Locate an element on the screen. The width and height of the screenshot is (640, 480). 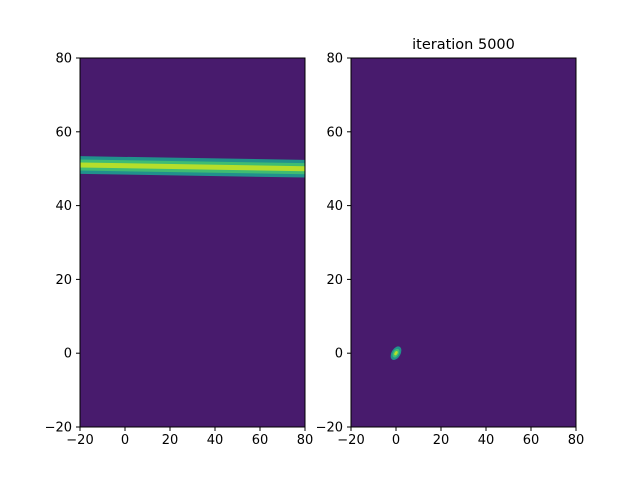
ridge-peak-band is located at coordinates (192, 167).